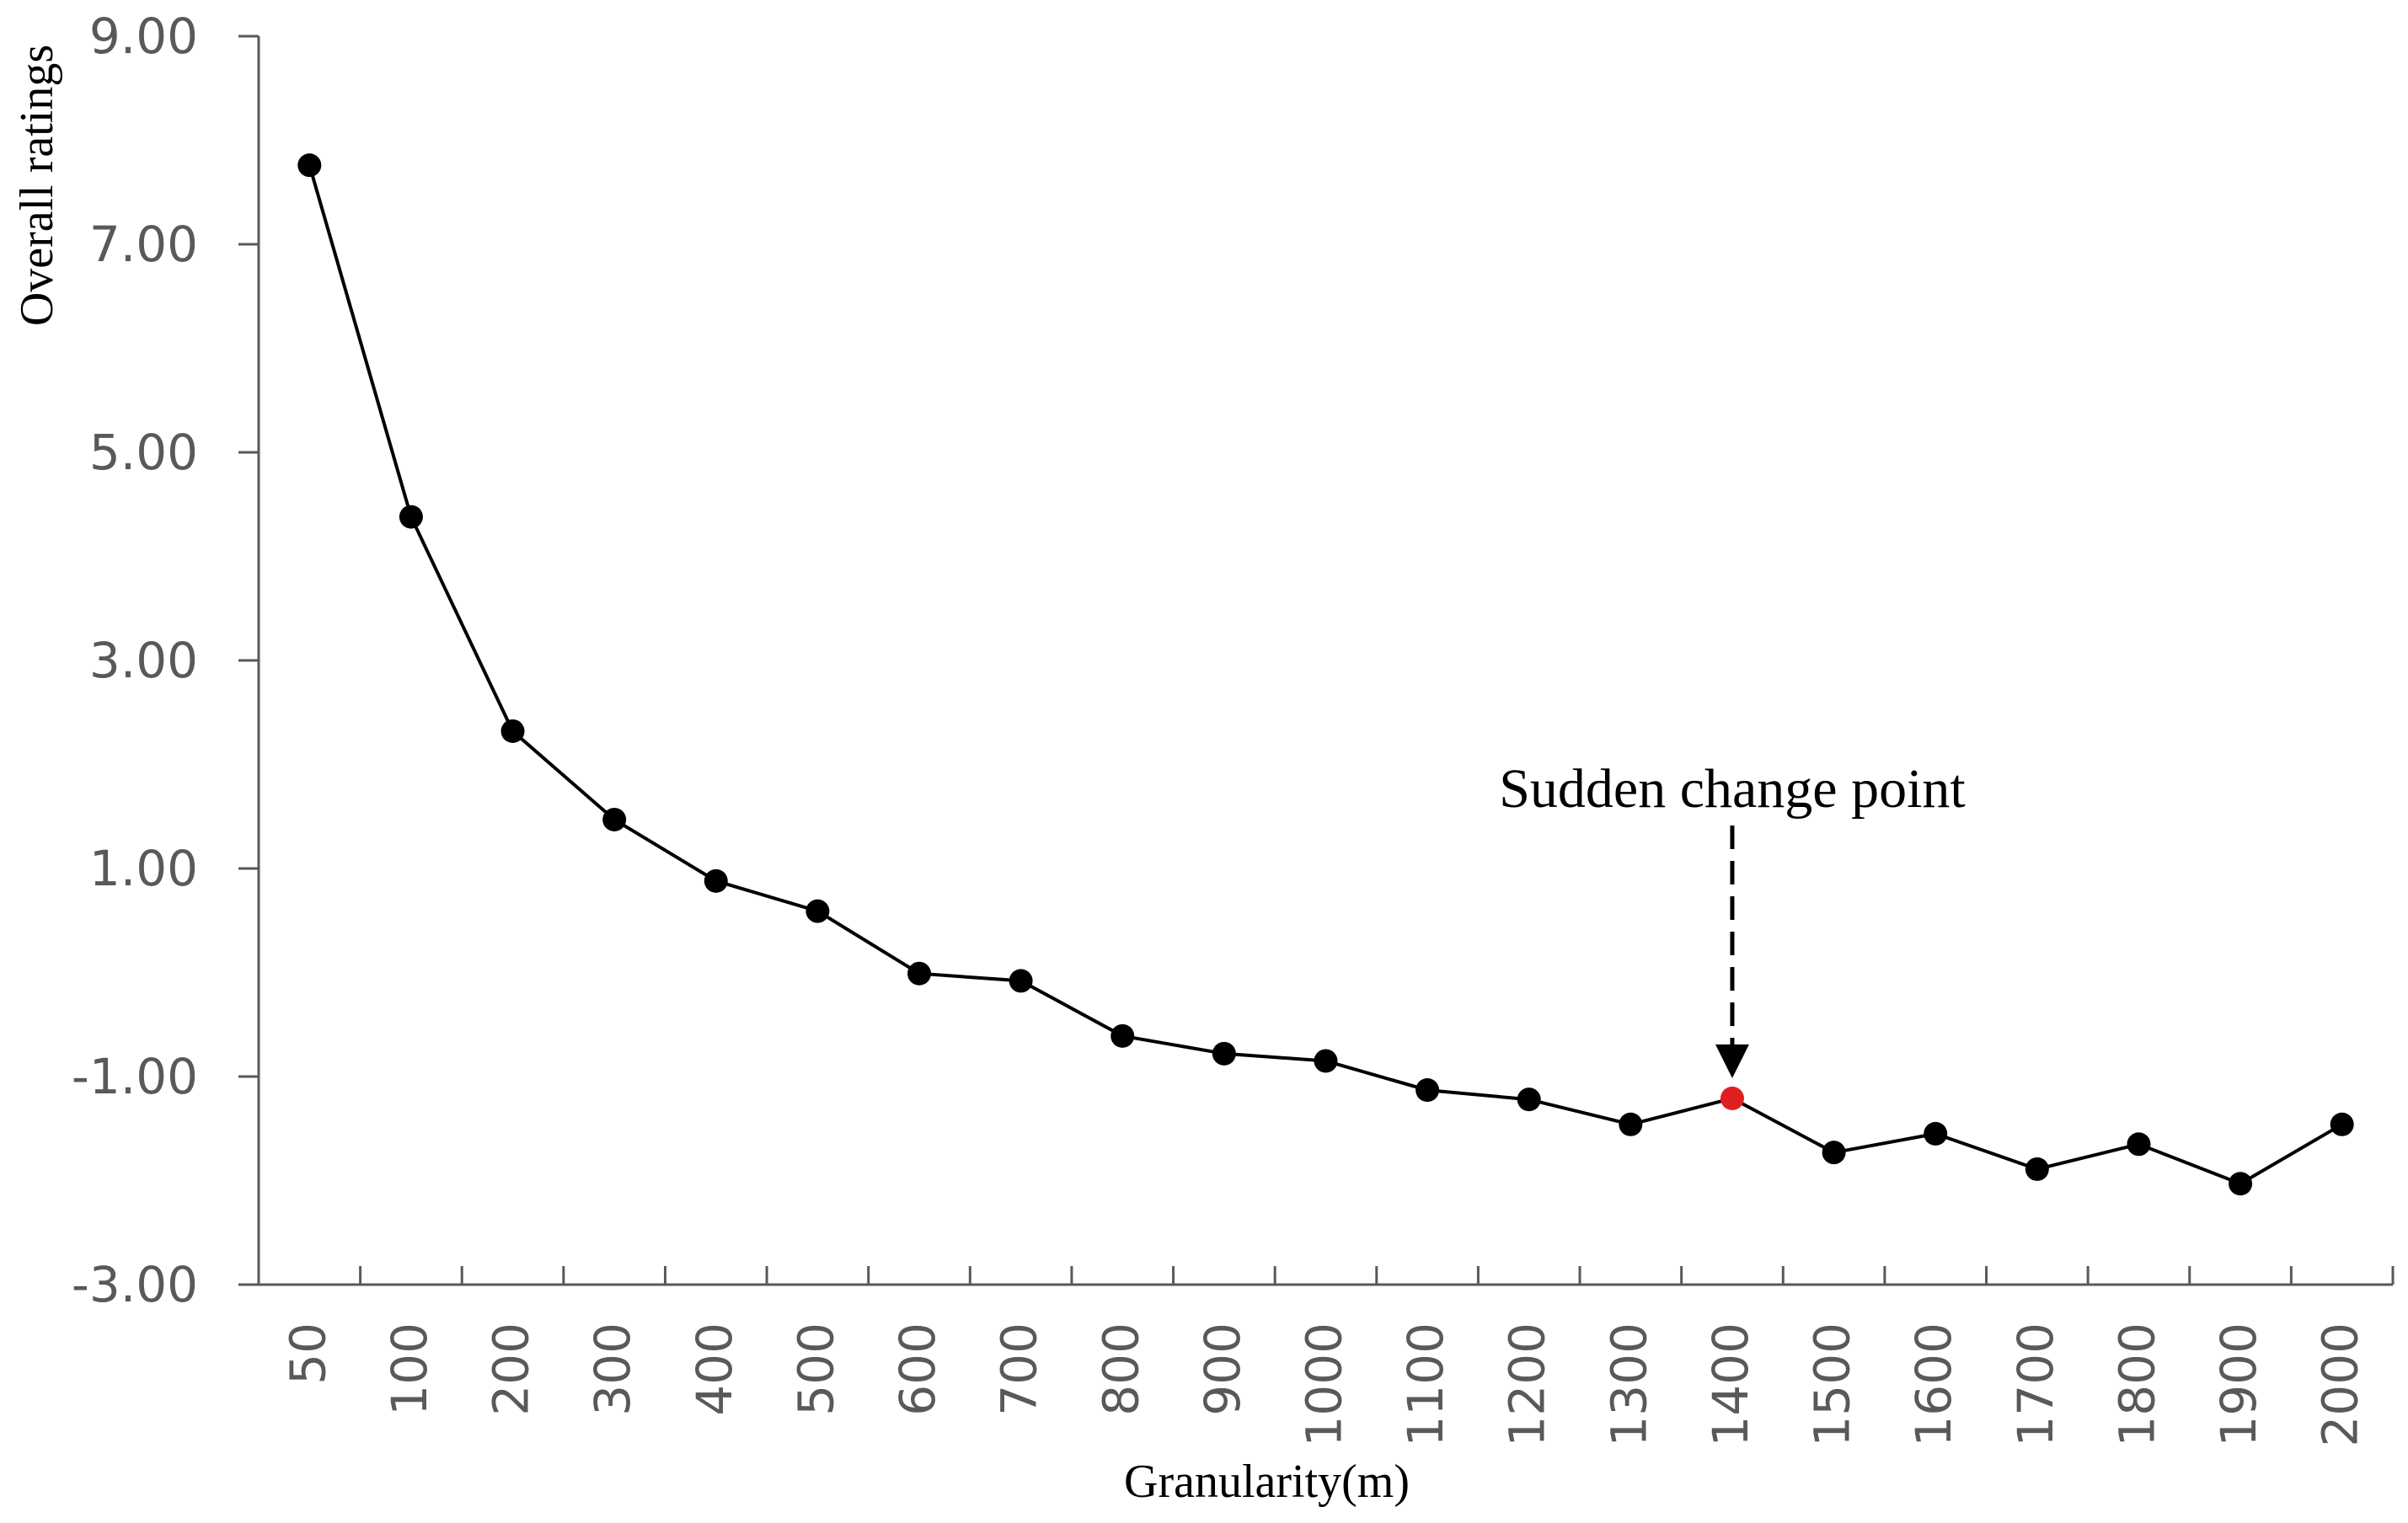 The width and height of the screenshot is (2408, 1523). What do you see at coordinates (714, 1369) in the screenshot?
I see `x-tick-label: 400` at bounding box center [714, 1369].